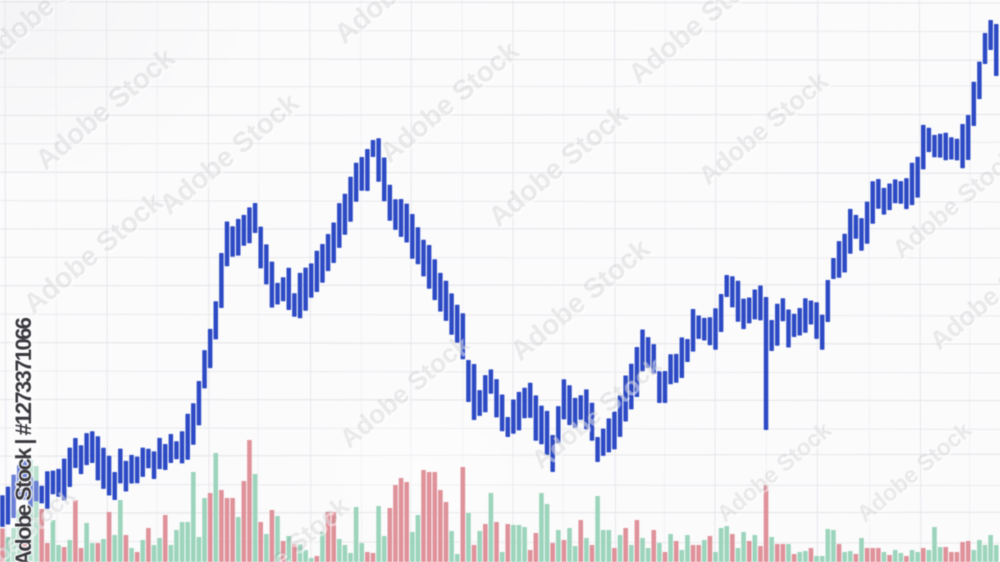 Image resolution: width=1000 pixels, height=562 pixels. Describe the element at coordinates (23, 439) in the screenshot. I see `svg-text: Adobe Stock | #1273371066` at that location.